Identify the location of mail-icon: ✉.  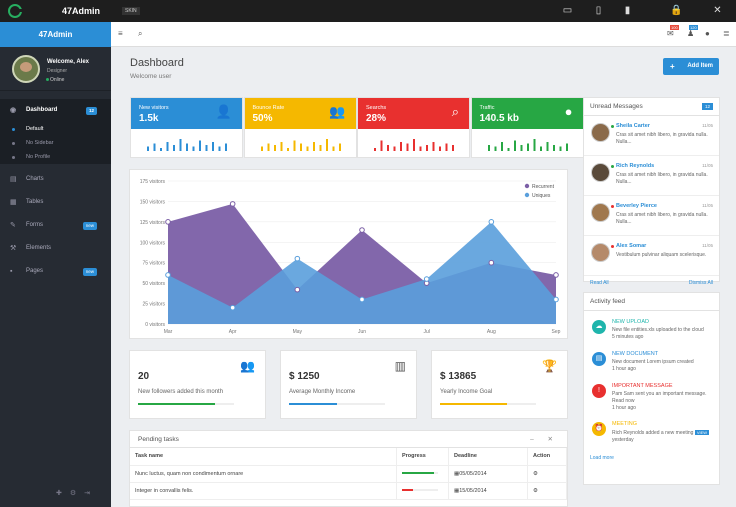
(670, 33).